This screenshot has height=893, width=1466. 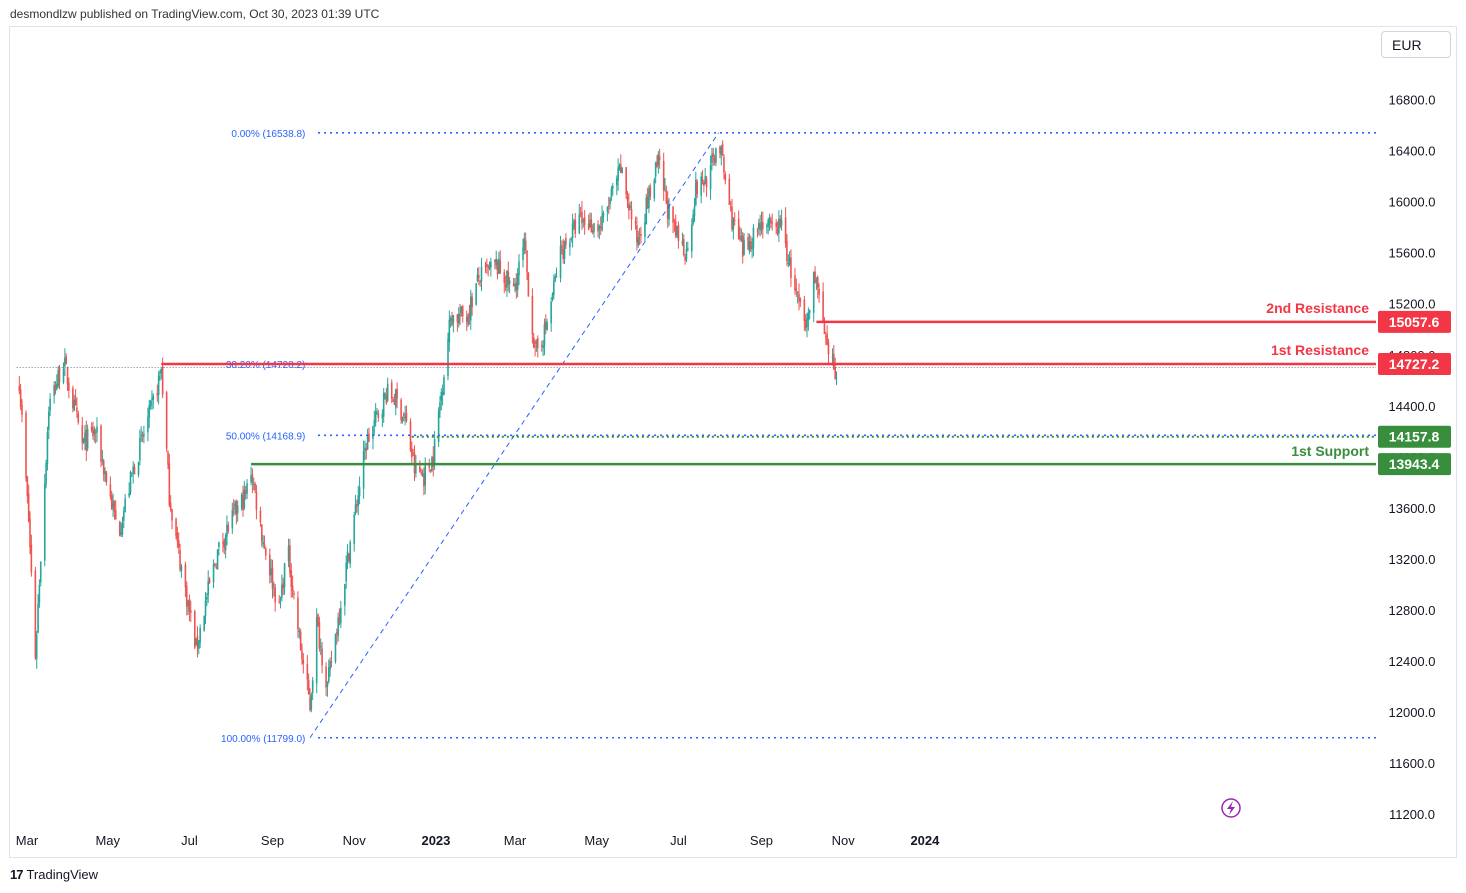 I want to click on currency-selector: EUR, so click(x=1416, y=44).